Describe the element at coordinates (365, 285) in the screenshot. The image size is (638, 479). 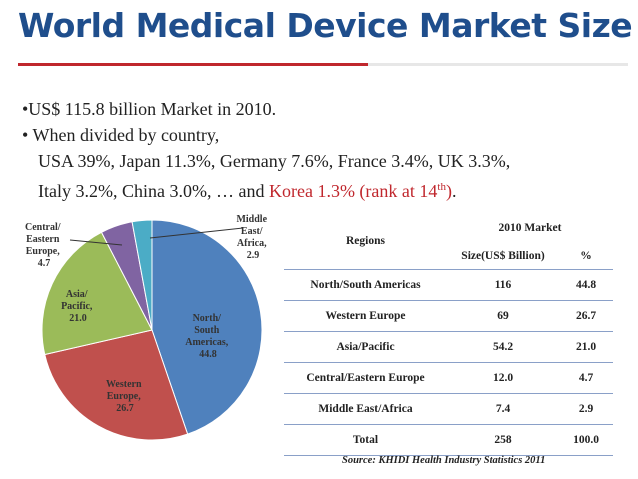
I see `row-region: North/South Americas` at that location.